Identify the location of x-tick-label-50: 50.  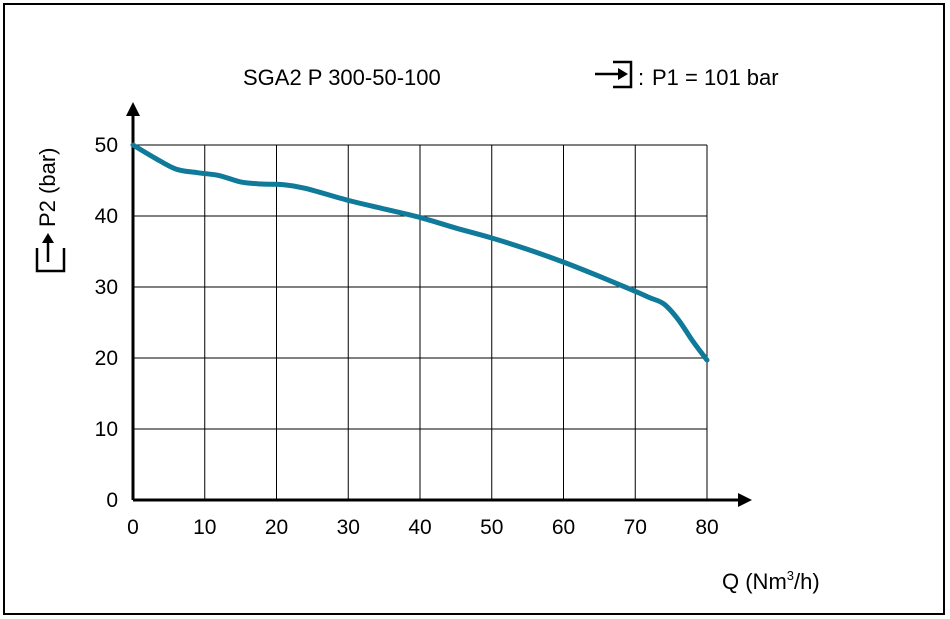
(491, 527).